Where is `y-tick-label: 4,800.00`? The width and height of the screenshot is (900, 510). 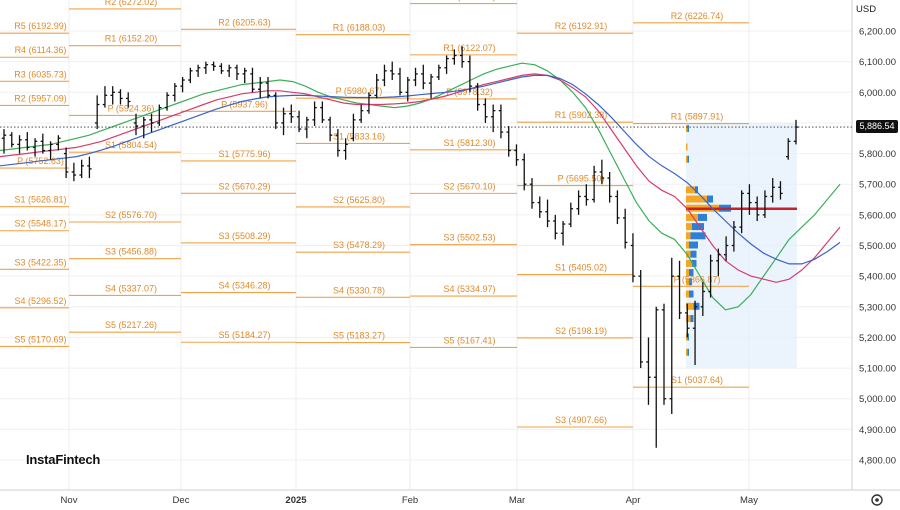
y-tick-label: 4,800.00 is located at coordinates (877, 461).